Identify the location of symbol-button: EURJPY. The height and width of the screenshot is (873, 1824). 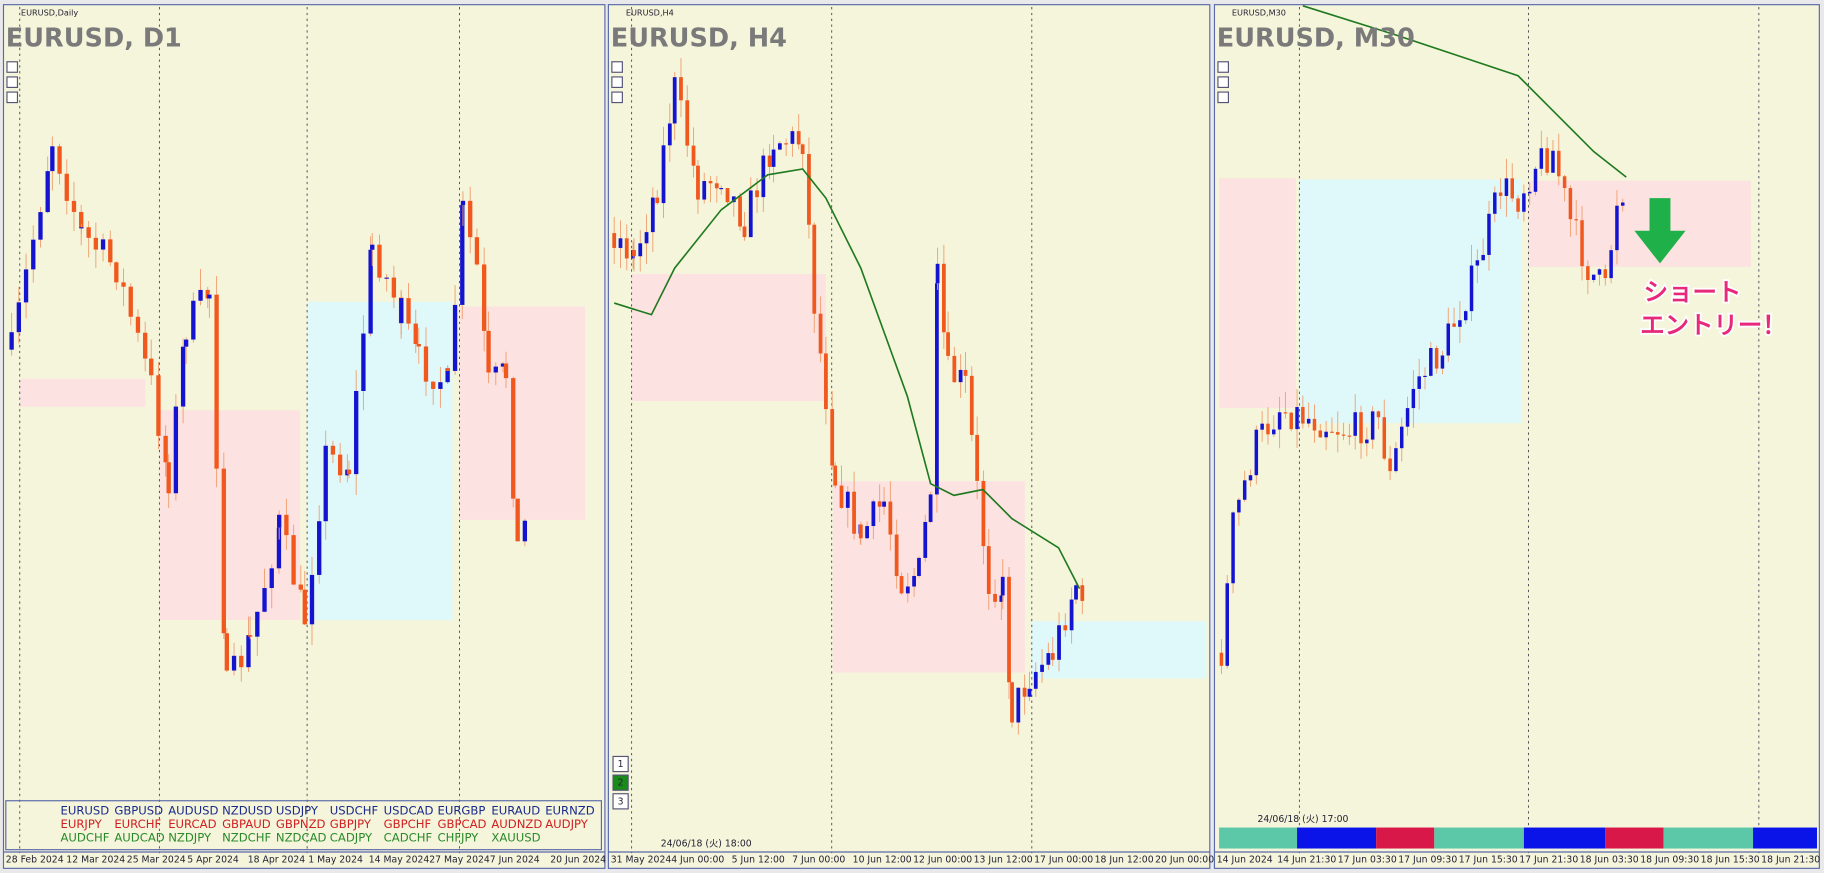
(81, 824).